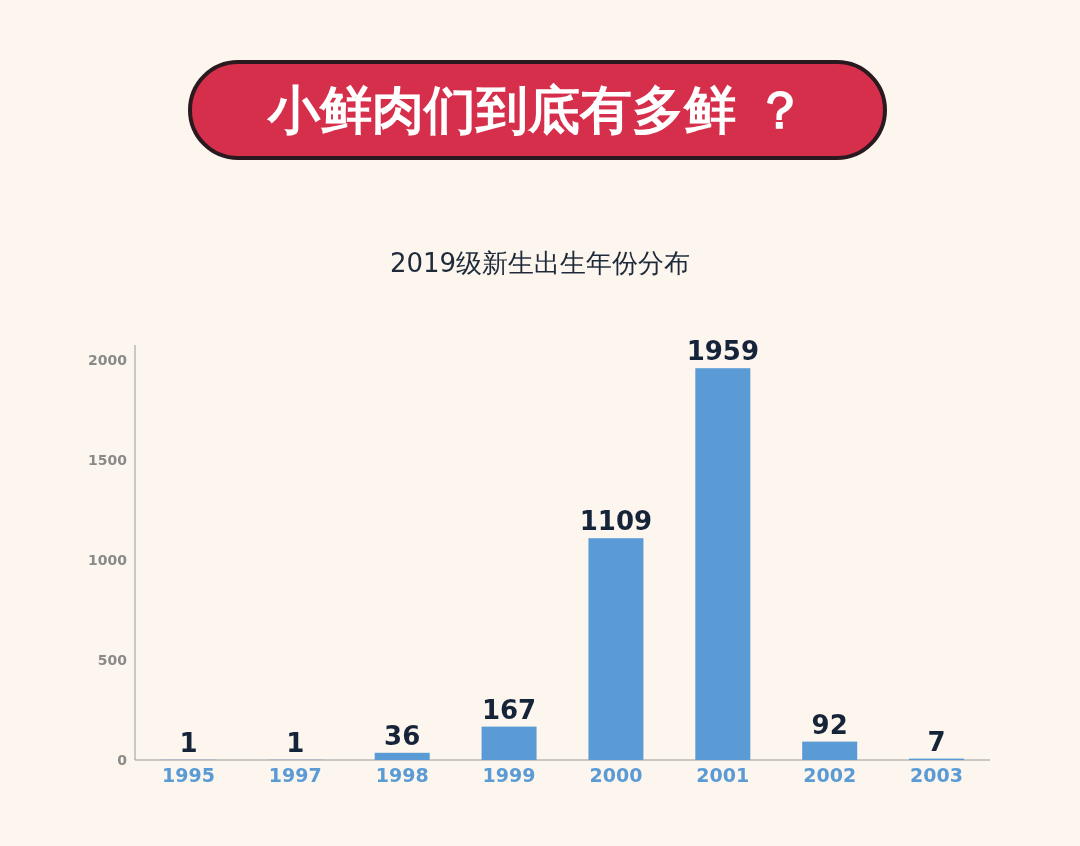 The height and width of the screenshot is (846, 1080). Describe the element at coordinates (188, 775) in the screenshot. I see `x-tick-label: 1995` at that location.